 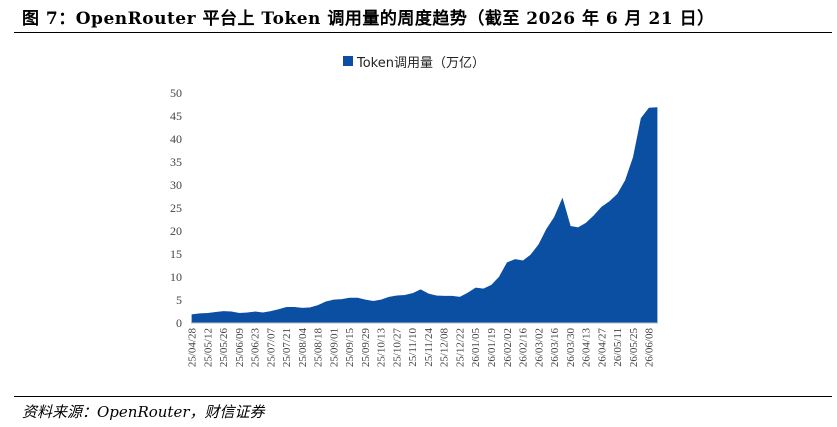 What do you see at coordinates (287, 347) in the screenshot?
I see `x-tick-label: 25/07/21` at bounding box center [287, 347].